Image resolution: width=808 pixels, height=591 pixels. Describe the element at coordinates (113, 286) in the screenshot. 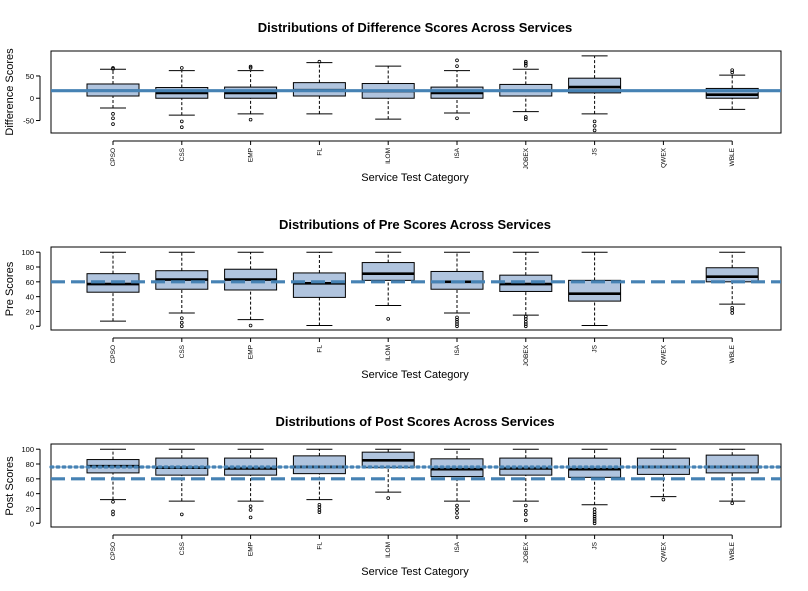

I see `box-cpso` at that location.